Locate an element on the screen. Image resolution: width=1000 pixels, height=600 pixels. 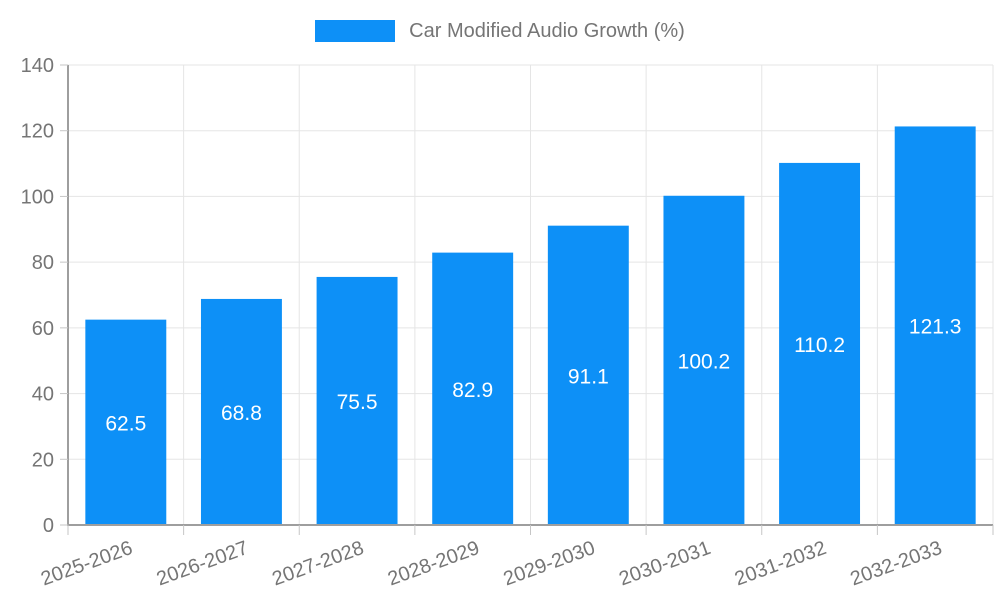
bar-value-label: 121.3 is located at coordinates (935, 327).